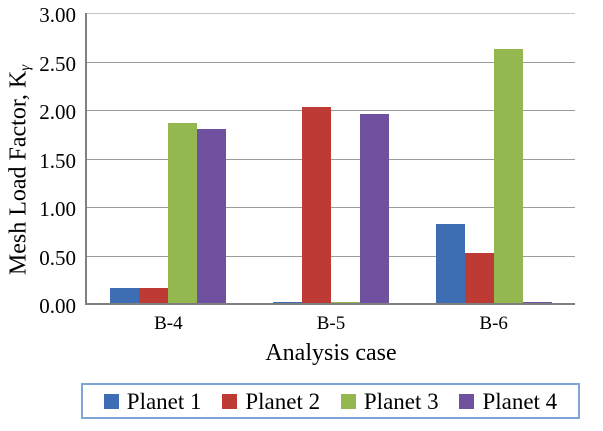  What do you see at coordinates (57, 15) in the screenshot?
I see `y-tick-label-3.00: 3.00` at bounding box center [57, 15].